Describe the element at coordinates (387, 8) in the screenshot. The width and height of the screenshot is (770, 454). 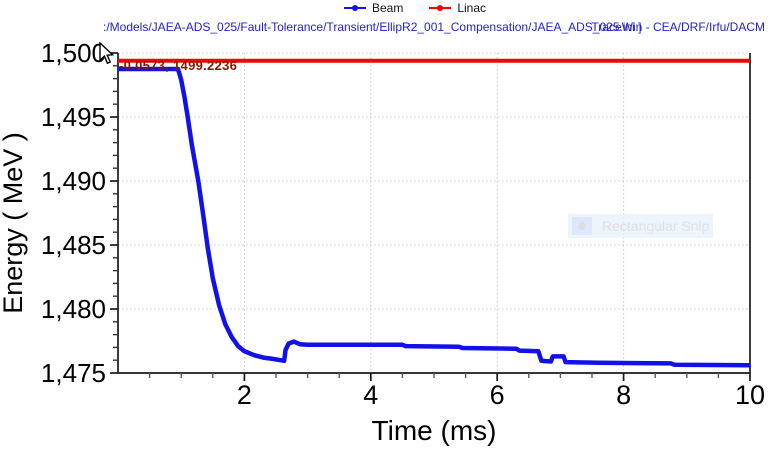
I see `legend-label-beam: Beam` at that location.